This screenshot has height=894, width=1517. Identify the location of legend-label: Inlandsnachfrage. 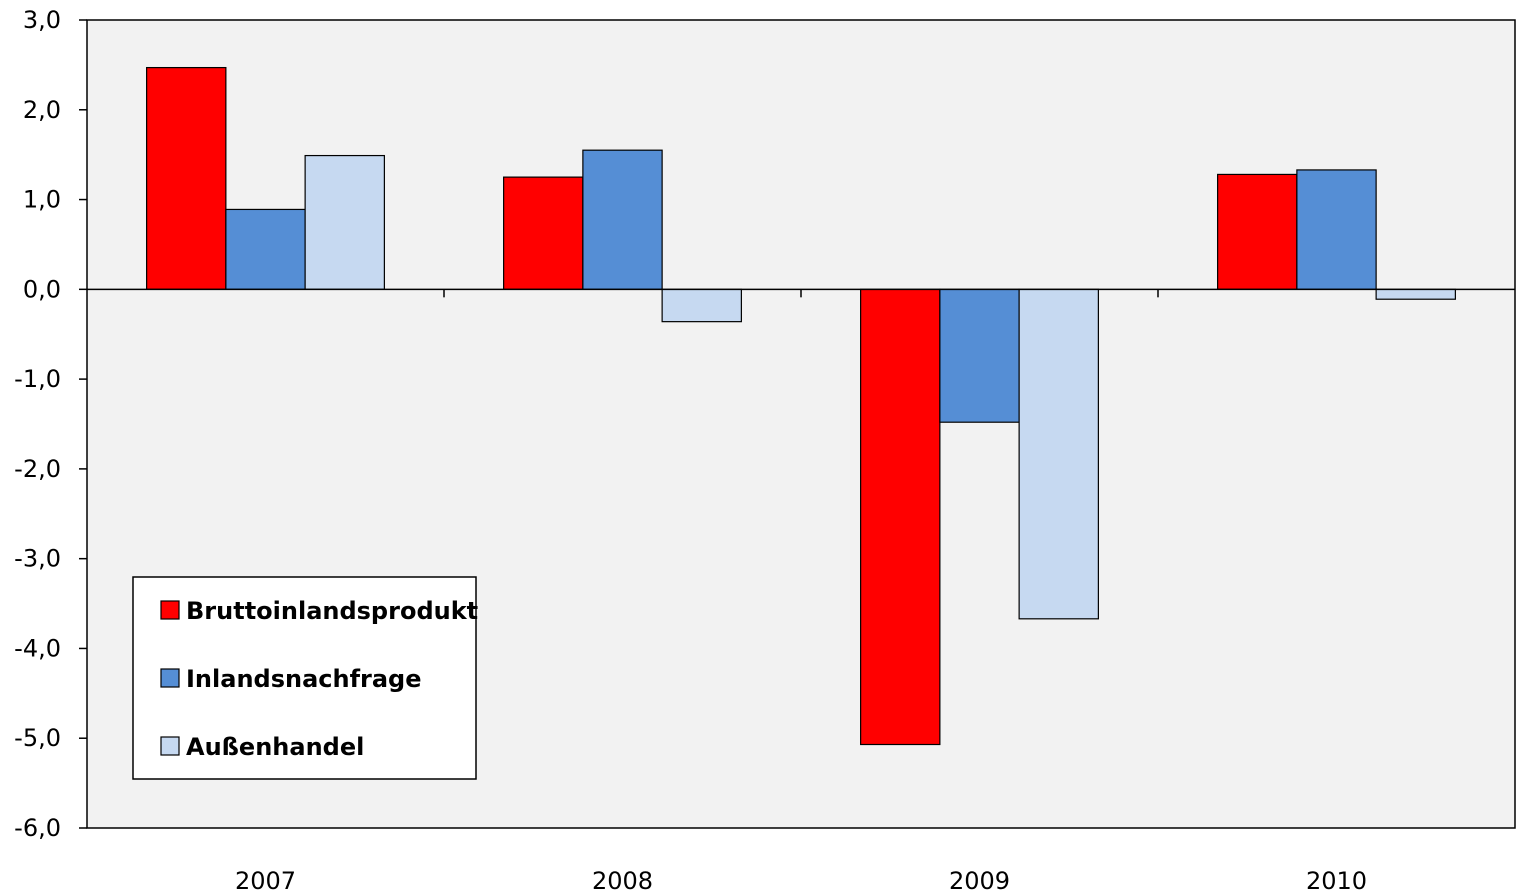
(304, 679).